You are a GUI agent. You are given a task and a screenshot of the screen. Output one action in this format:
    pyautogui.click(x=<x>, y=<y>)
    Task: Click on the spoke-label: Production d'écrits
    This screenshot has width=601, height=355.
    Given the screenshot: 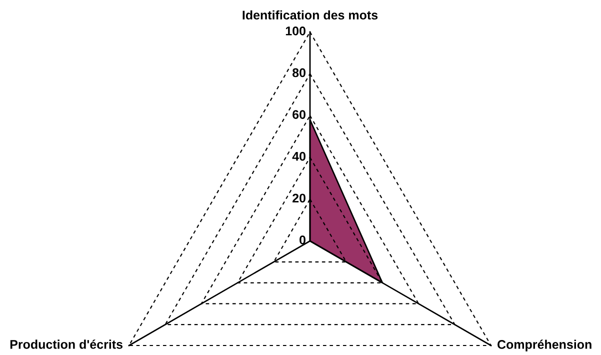 What is the action you would take?
    pyautogui.click(x=66, y=344)
    